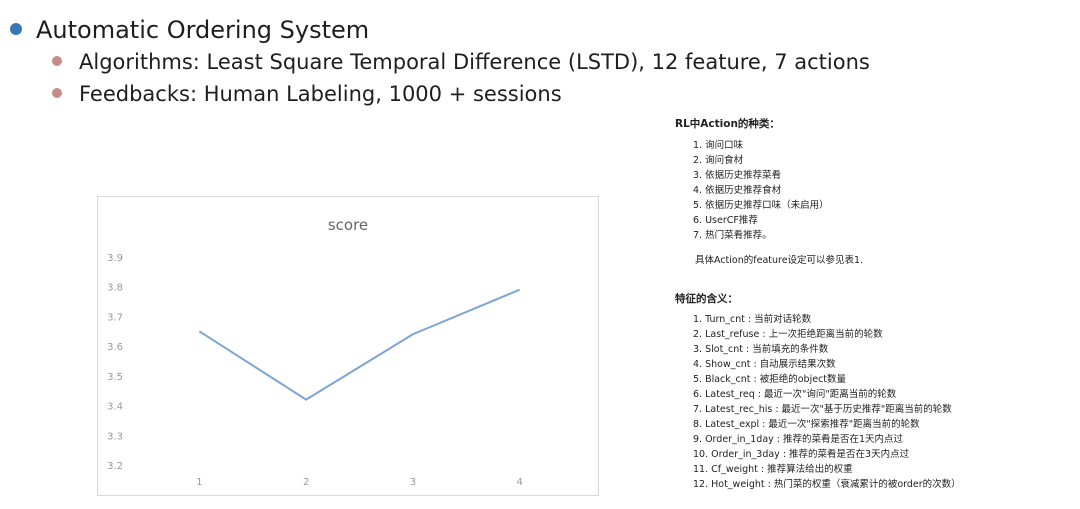 The height and width of the screenshot is (509, 1080). What do you see at coordinates (822, 409) in the screenshot?
I see `list-item: 7. Latest_rec_his : 最近一次"基于历史推荐"距离当前的轮数` at bounding box center [822, 409].